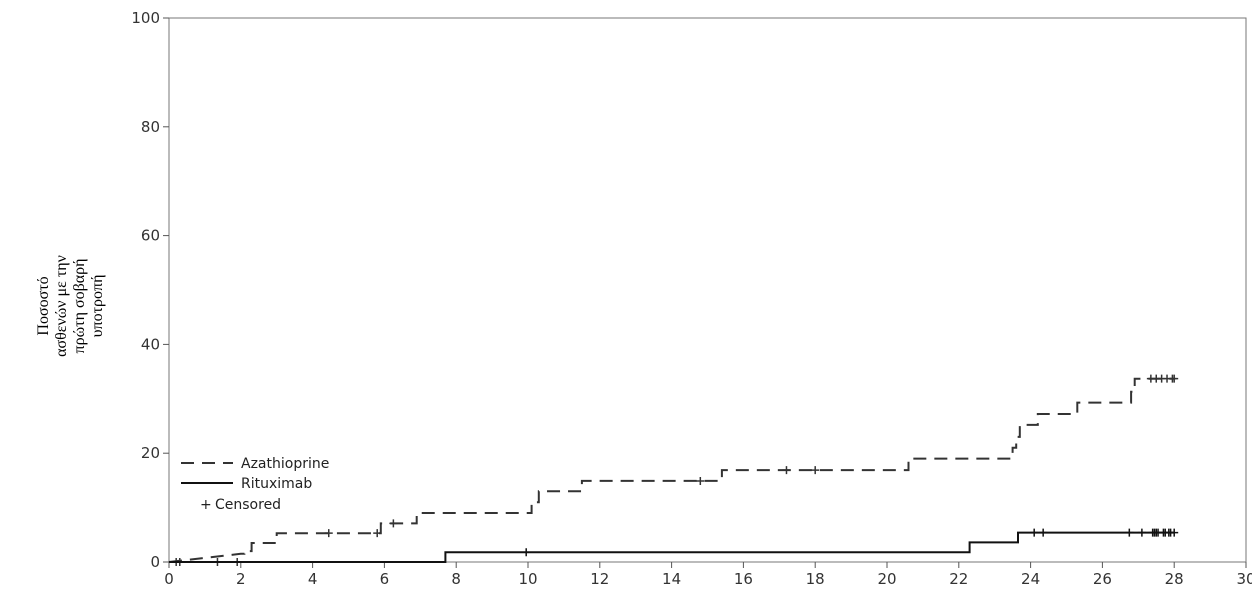 This screenshot has height=595, width=1252. I want to click on y-tick-label: 20, so click(150, 453).